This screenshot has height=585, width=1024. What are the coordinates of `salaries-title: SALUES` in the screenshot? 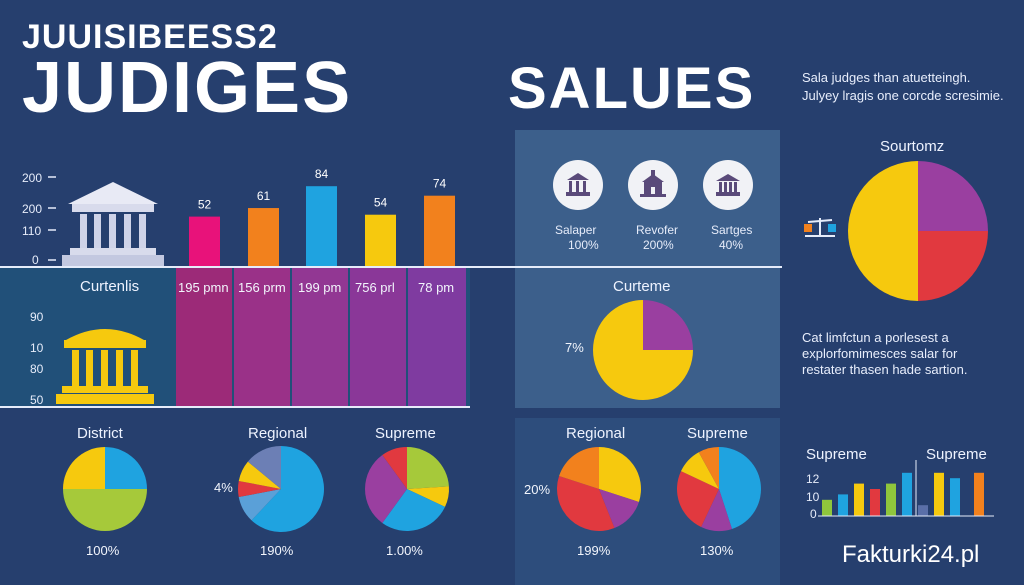 It's located at (632, 88).